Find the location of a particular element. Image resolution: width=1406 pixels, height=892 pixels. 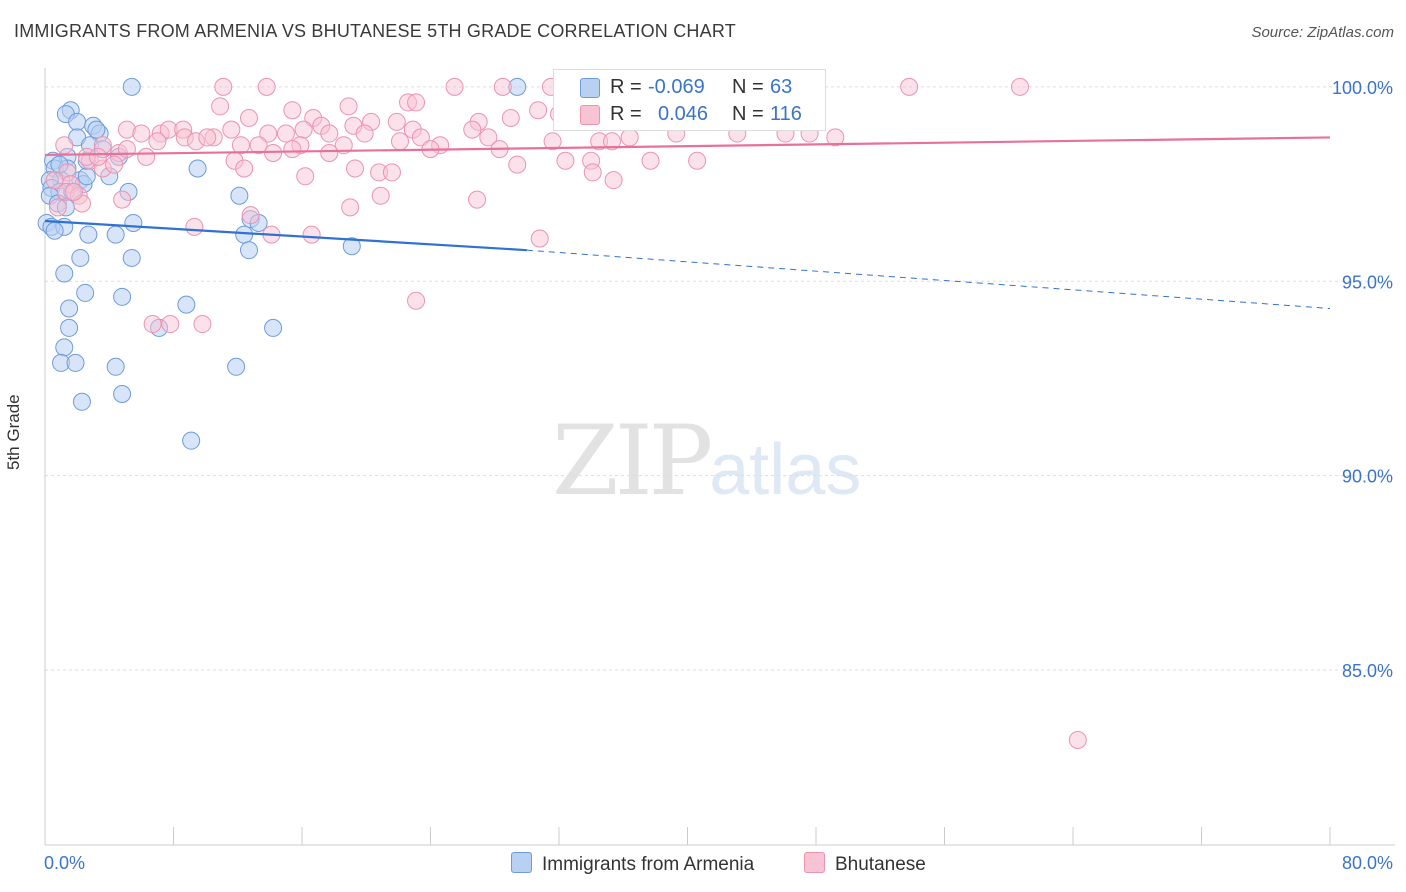

legend-r-label: R = is located at coordinates (626, 87).